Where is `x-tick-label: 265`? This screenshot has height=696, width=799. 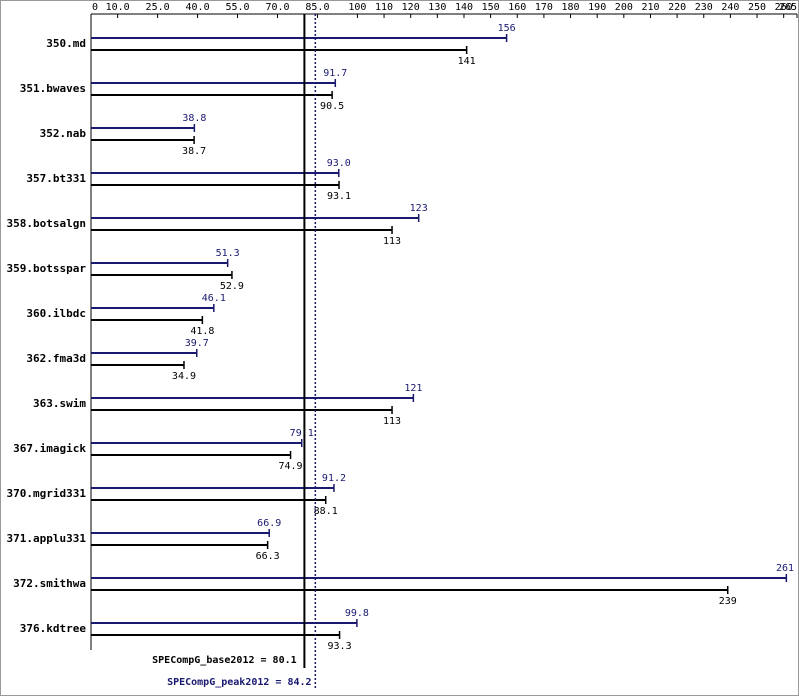
x-tick-label: 265 is located at coordinates (788, 7).